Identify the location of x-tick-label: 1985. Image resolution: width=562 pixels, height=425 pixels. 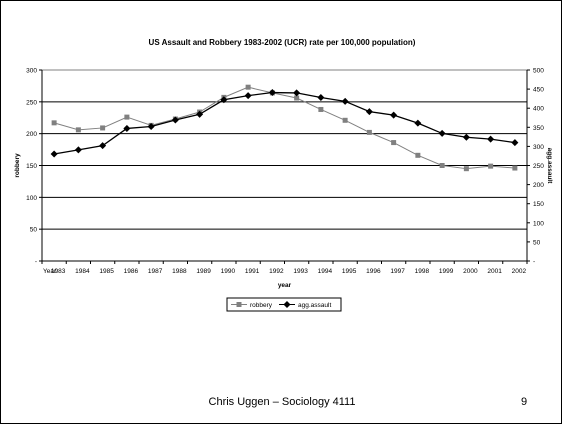
(106, 271).